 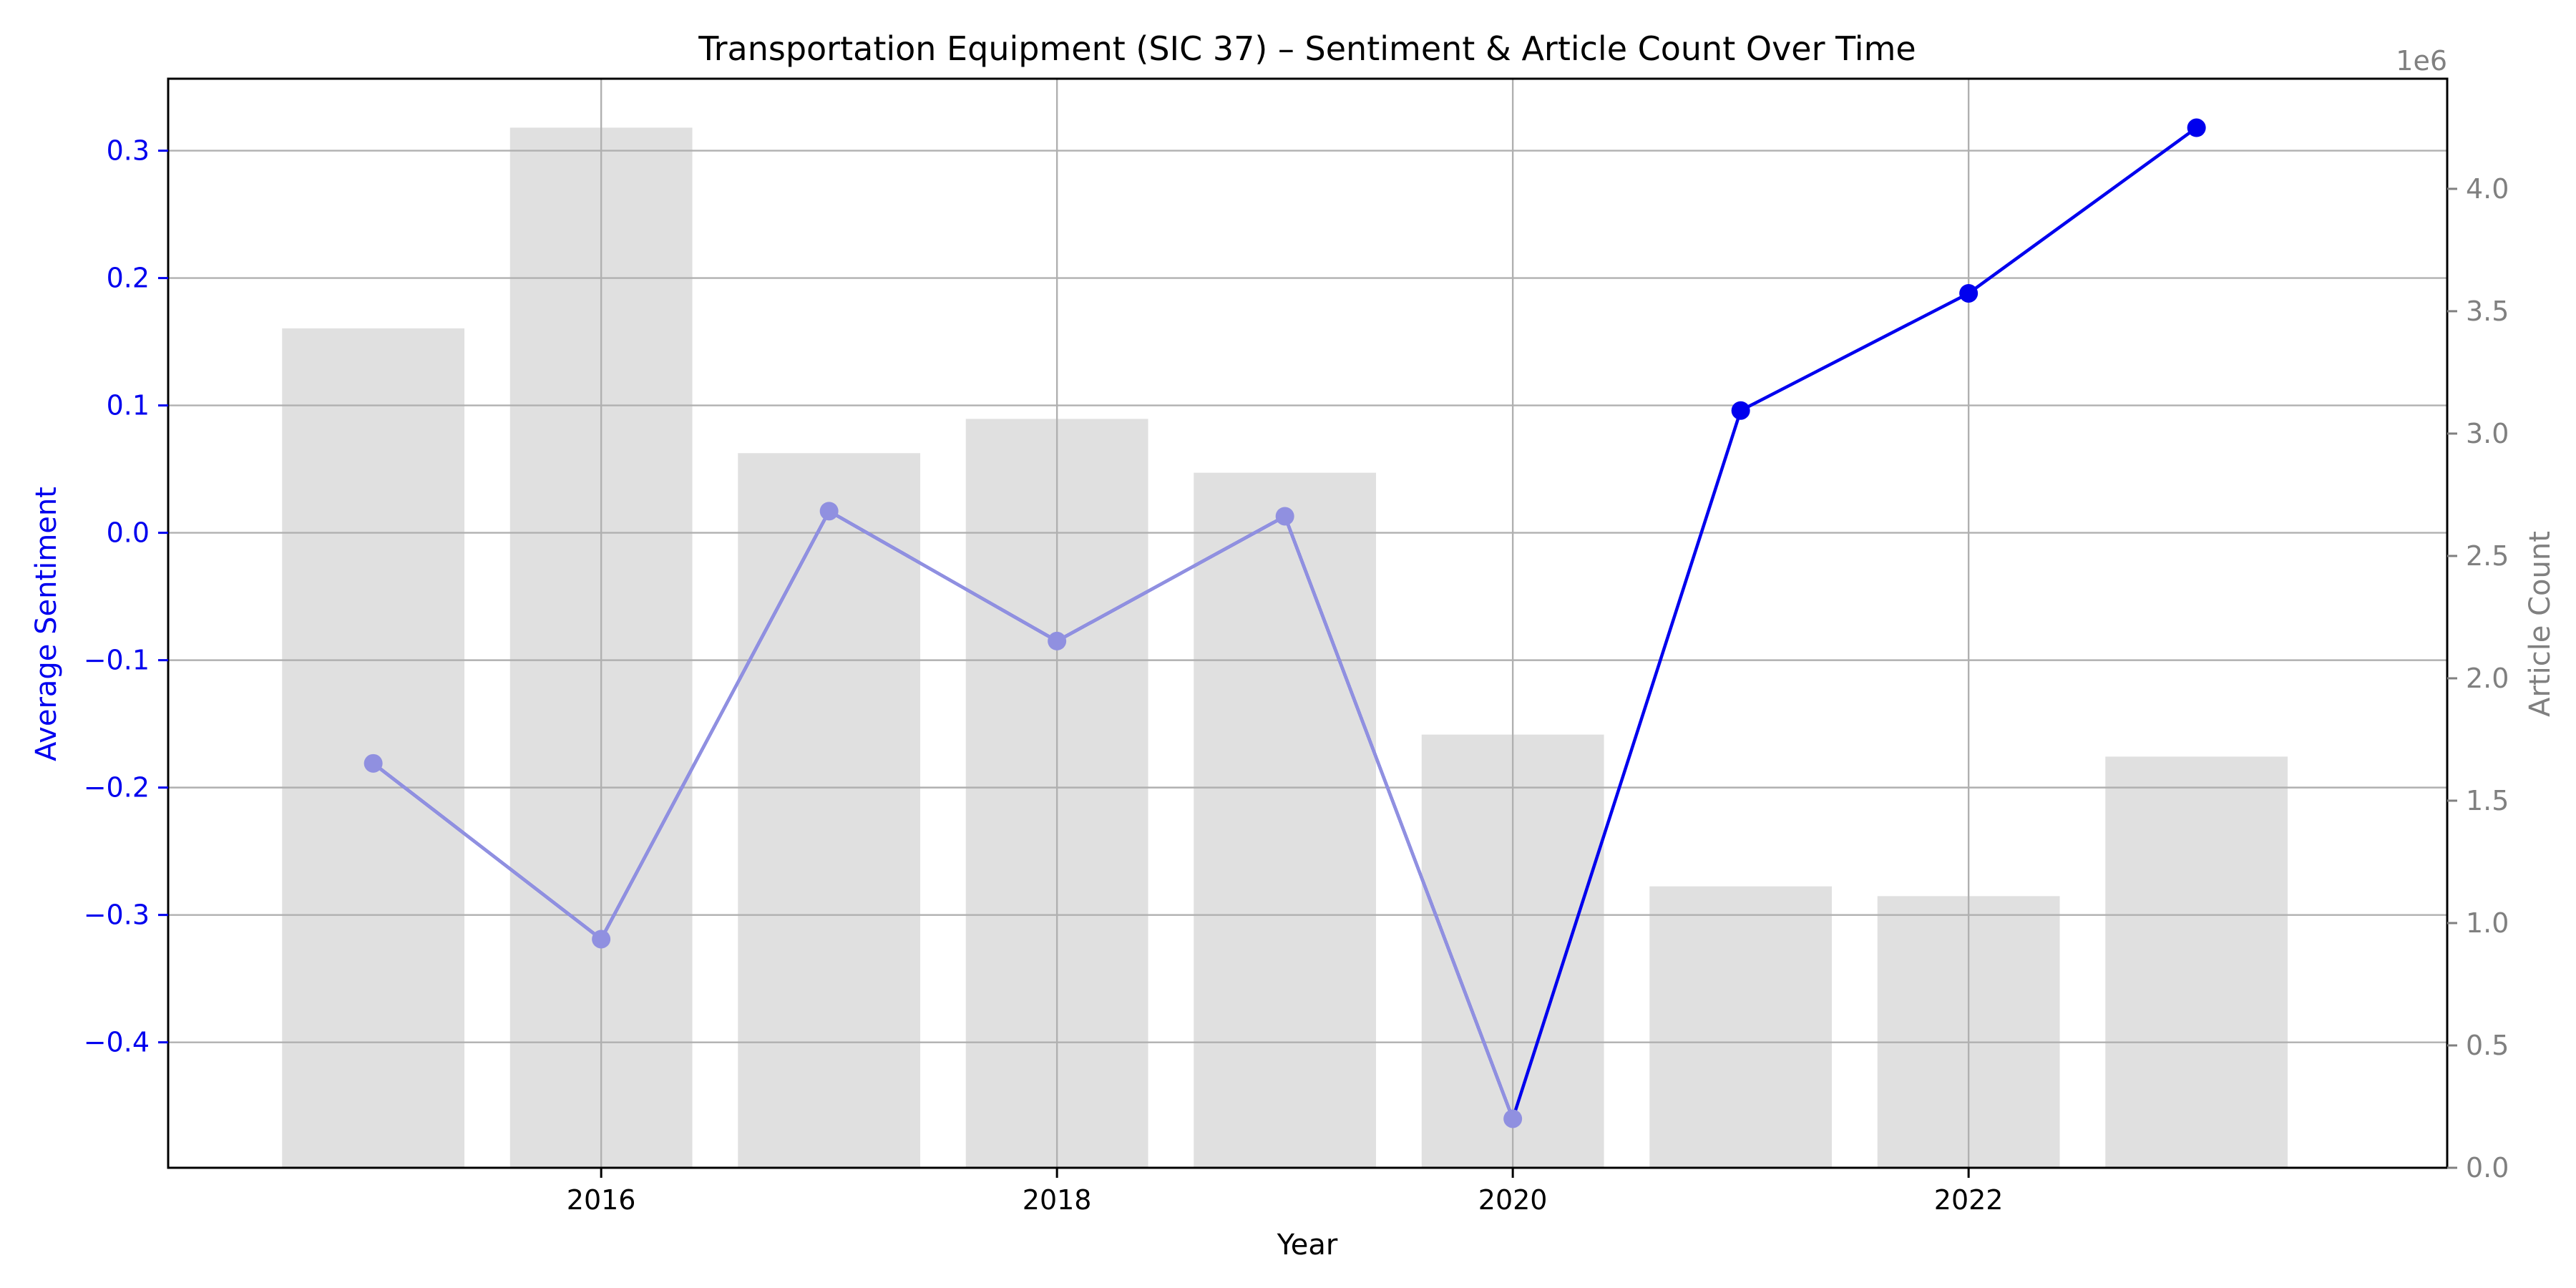 What do you see at coordinates (1057, 1200) in the screenshot?
I see `x-tick-label-2018: 2018` at bounding box center [1057, 1200].